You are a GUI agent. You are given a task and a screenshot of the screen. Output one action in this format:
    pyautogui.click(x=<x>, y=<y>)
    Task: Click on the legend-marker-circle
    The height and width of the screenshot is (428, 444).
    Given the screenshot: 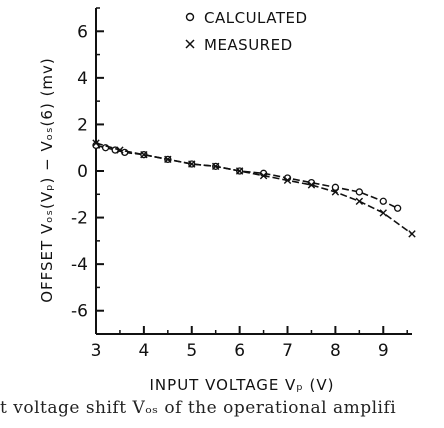 What is the action you would take?
    pyautogui.click(x=190, y=17)
    